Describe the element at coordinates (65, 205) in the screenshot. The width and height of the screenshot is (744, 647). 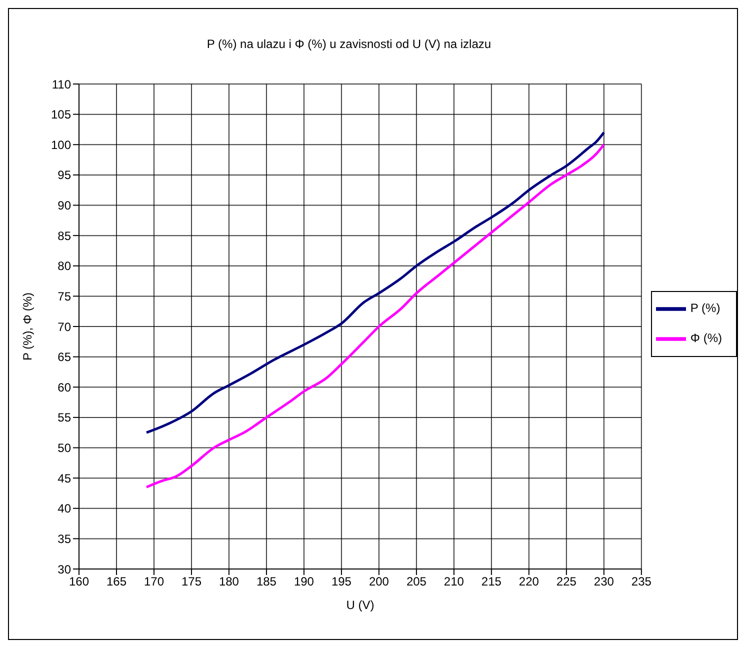
I see `y-tick-label: 90` at that location.